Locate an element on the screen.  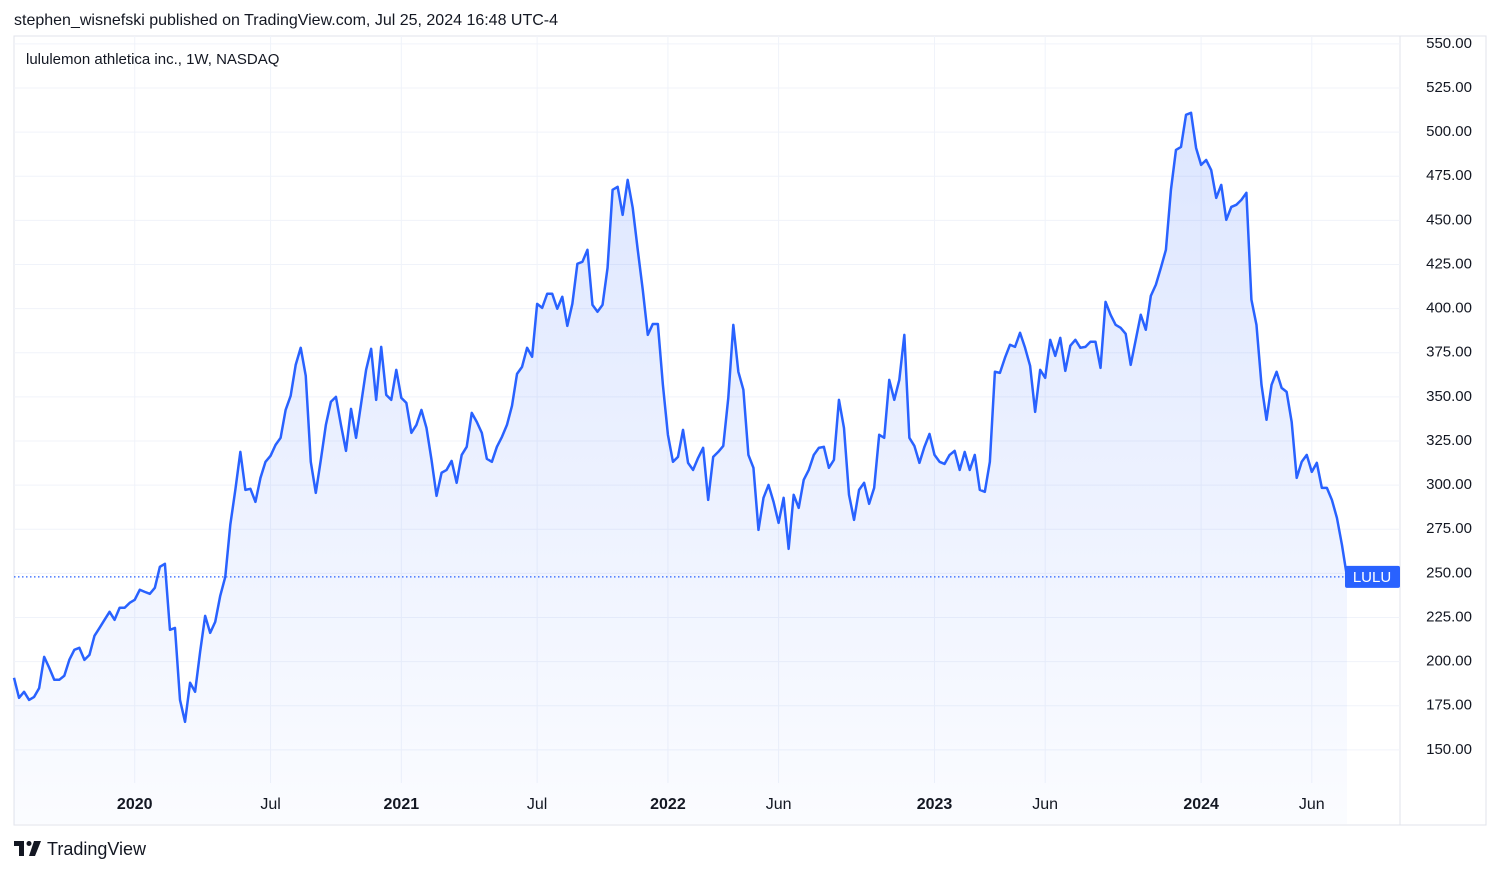
x-tick-label: 2021 is located at coordinates (402, 804).